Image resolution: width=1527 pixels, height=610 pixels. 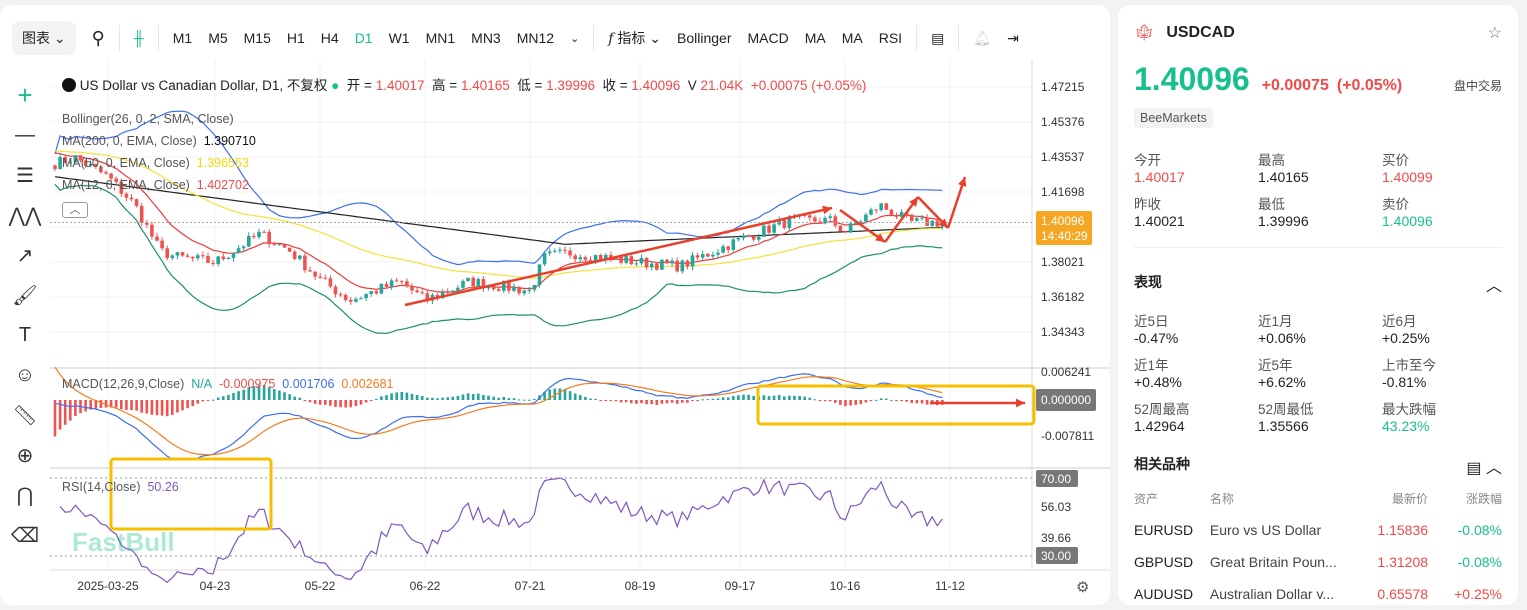 I want to click on quote-label: 今开, so click(x=1147, y=160).